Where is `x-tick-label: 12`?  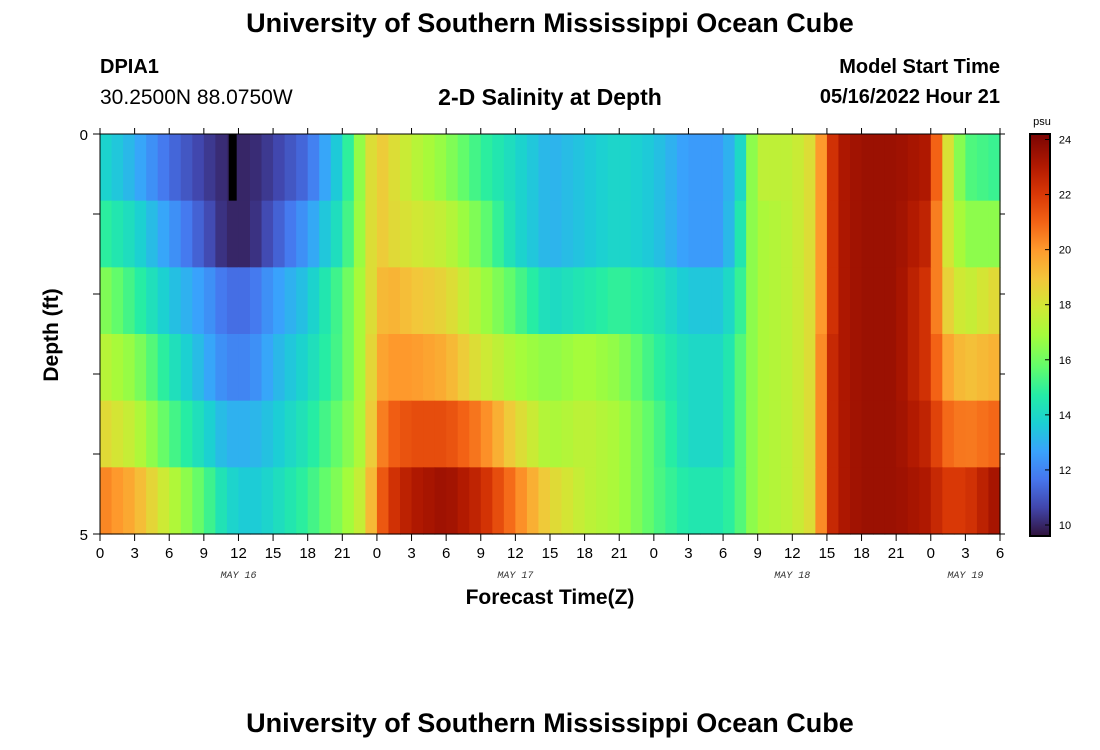
x-tick-label: 12 is located at coordinates (238, 553).